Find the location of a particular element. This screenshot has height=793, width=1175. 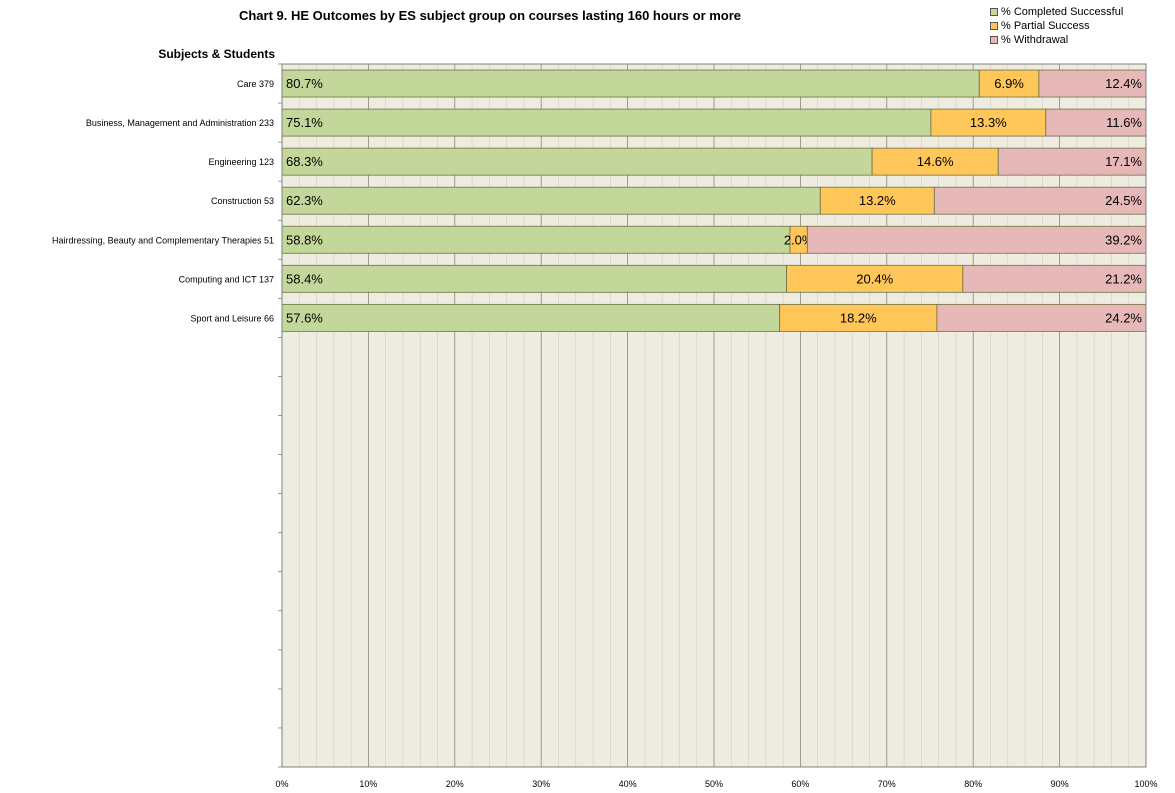

data-label: 80.7% is located at coordinates (304, 83).